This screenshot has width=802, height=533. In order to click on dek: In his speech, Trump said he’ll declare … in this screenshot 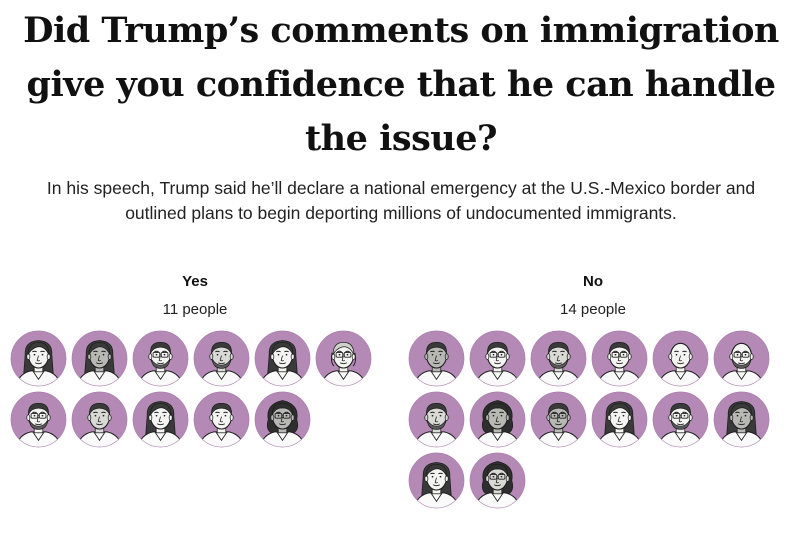, I will do `click(401, 200)`.